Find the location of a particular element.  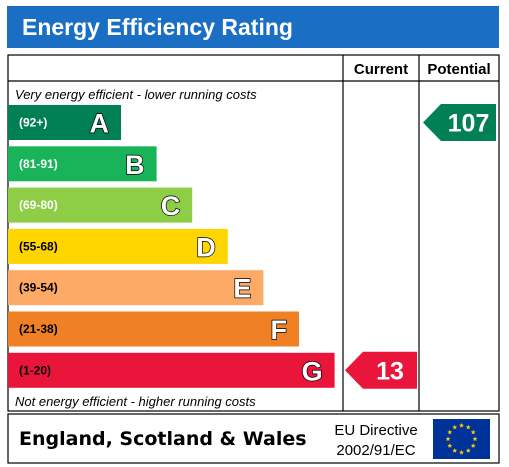

band-d-bar is located at coordinates (118, 246).